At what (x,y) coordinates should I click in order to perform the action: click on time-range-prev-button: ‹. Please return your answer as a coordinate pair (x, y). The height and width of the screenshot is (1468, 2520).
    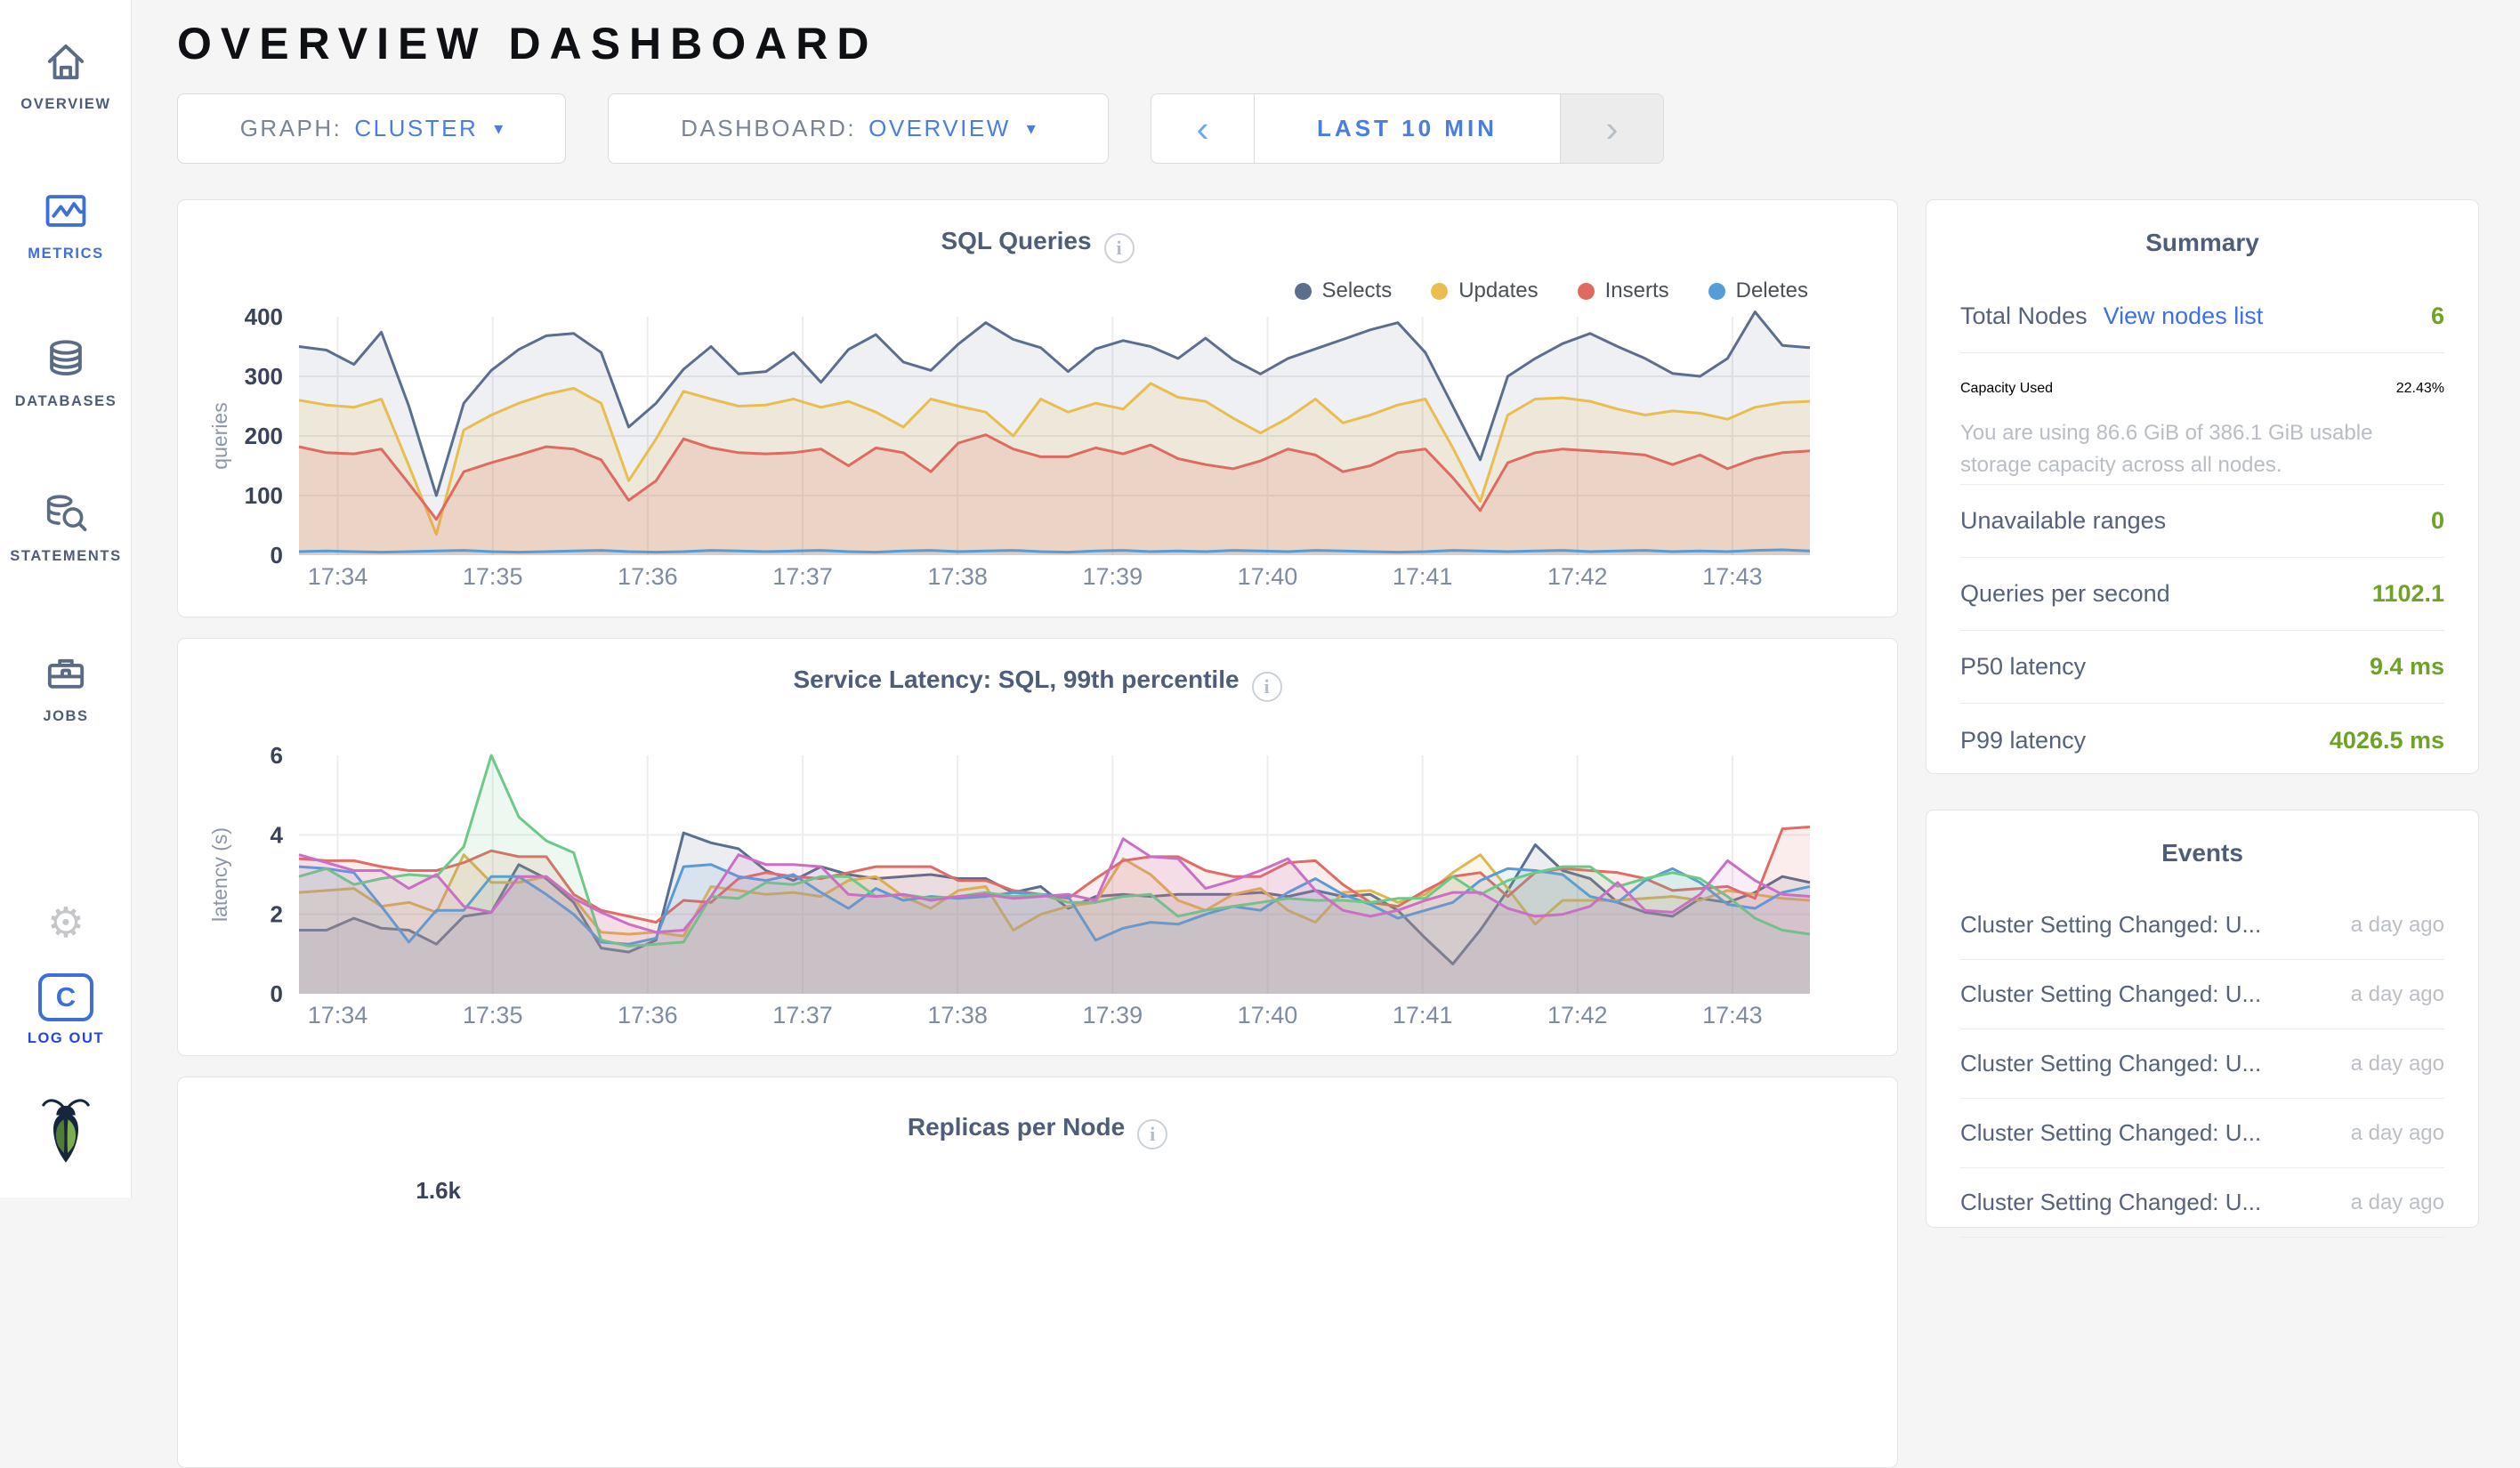
    Looking at the image, I should click on (1203, 128).